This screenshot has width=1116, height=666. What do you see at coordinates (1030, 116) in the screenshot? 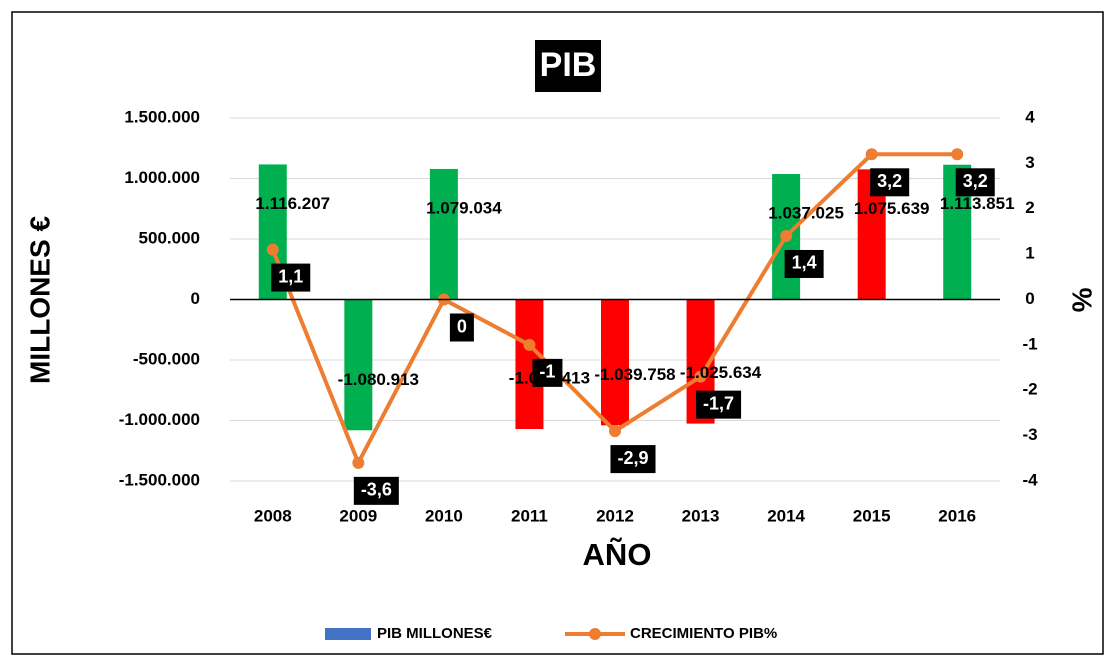
I see `y2-tick-label: 4` at bounding box center [1030, 116].